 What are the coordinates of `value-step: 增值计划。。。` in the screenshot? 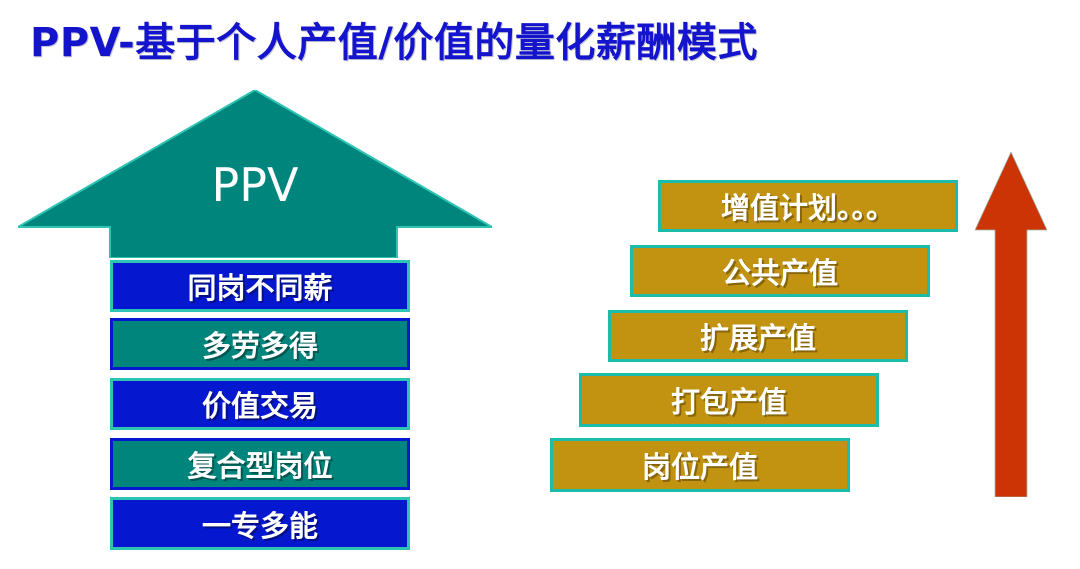 It's located at (808, 206).